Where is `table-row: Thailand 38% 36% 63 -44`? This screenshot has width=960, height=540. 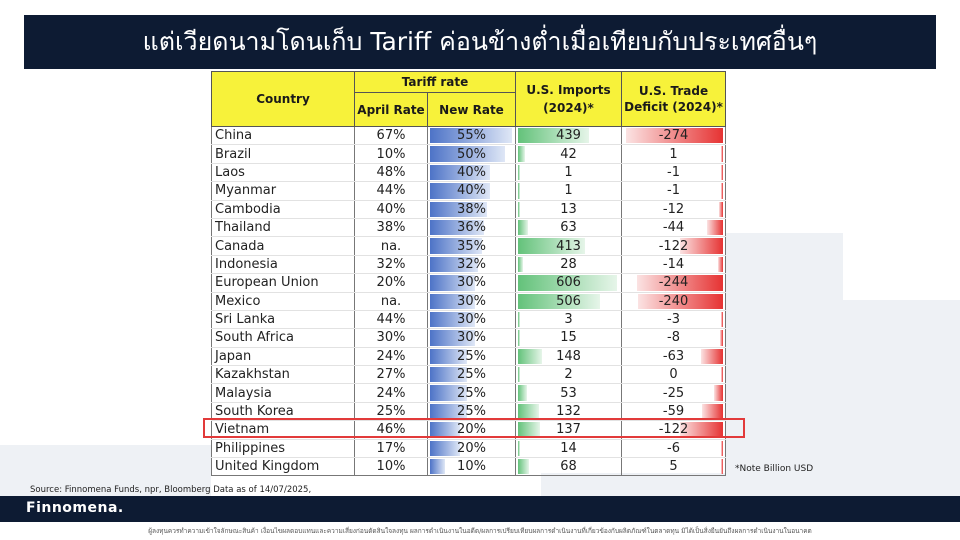 table-row: Thailand 38% 36% 63 -44 is located at coordinates (468, 227).